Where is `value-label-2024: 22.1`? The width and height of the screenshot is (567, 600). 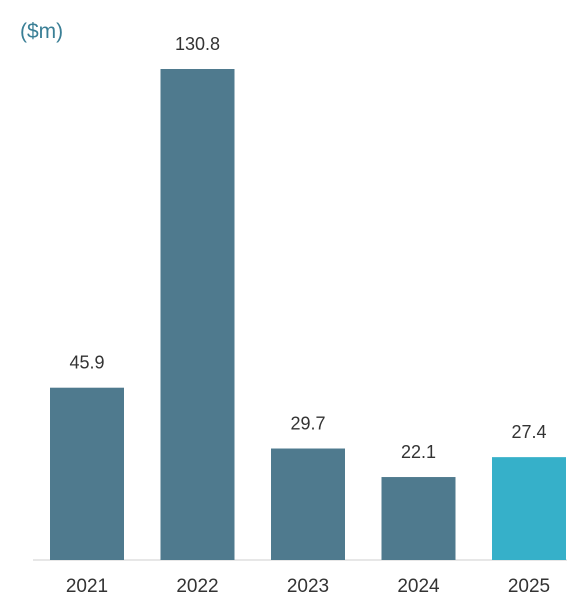
value-label-2024: 22.1 is located at coordinates (418, 452).